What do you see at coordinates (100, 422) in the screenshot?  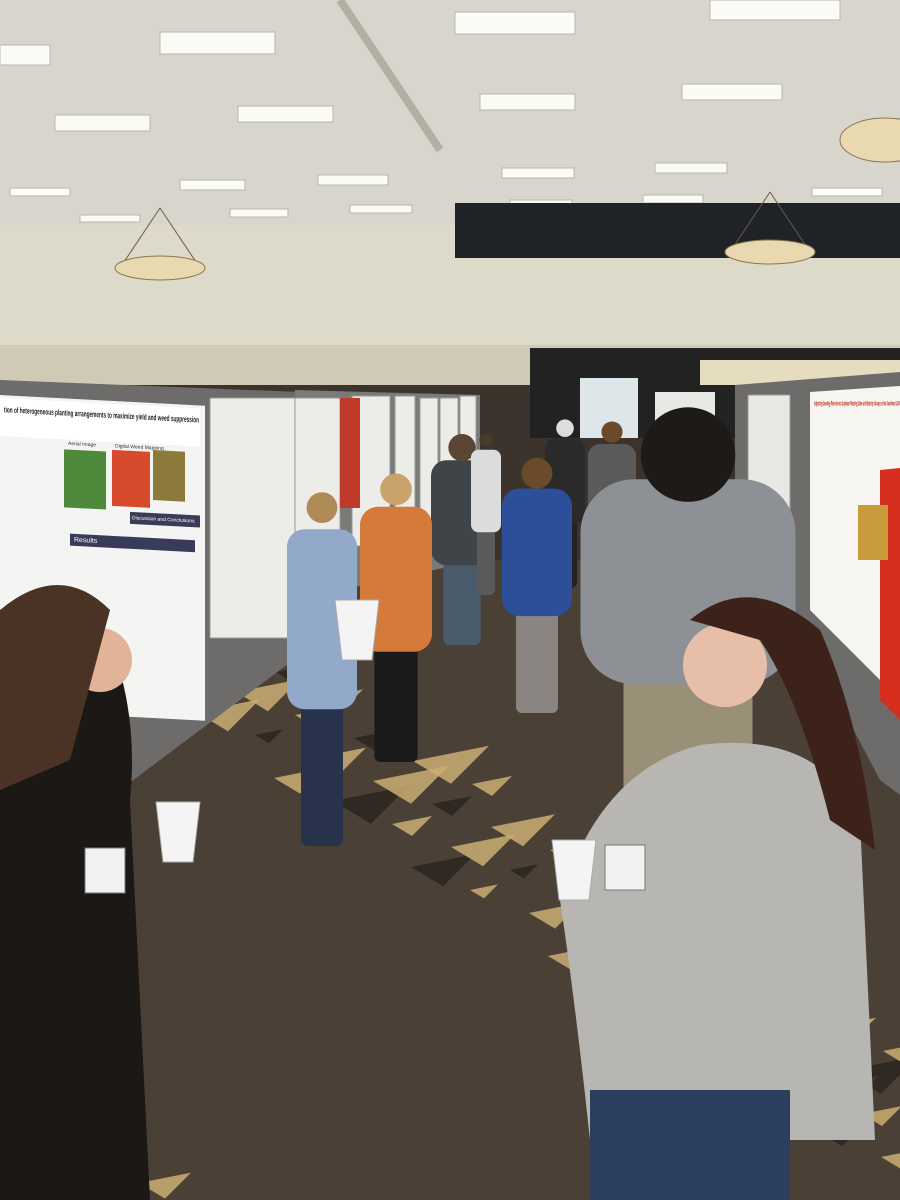 I see `poster-title-band` at bounding box center [100, 422].